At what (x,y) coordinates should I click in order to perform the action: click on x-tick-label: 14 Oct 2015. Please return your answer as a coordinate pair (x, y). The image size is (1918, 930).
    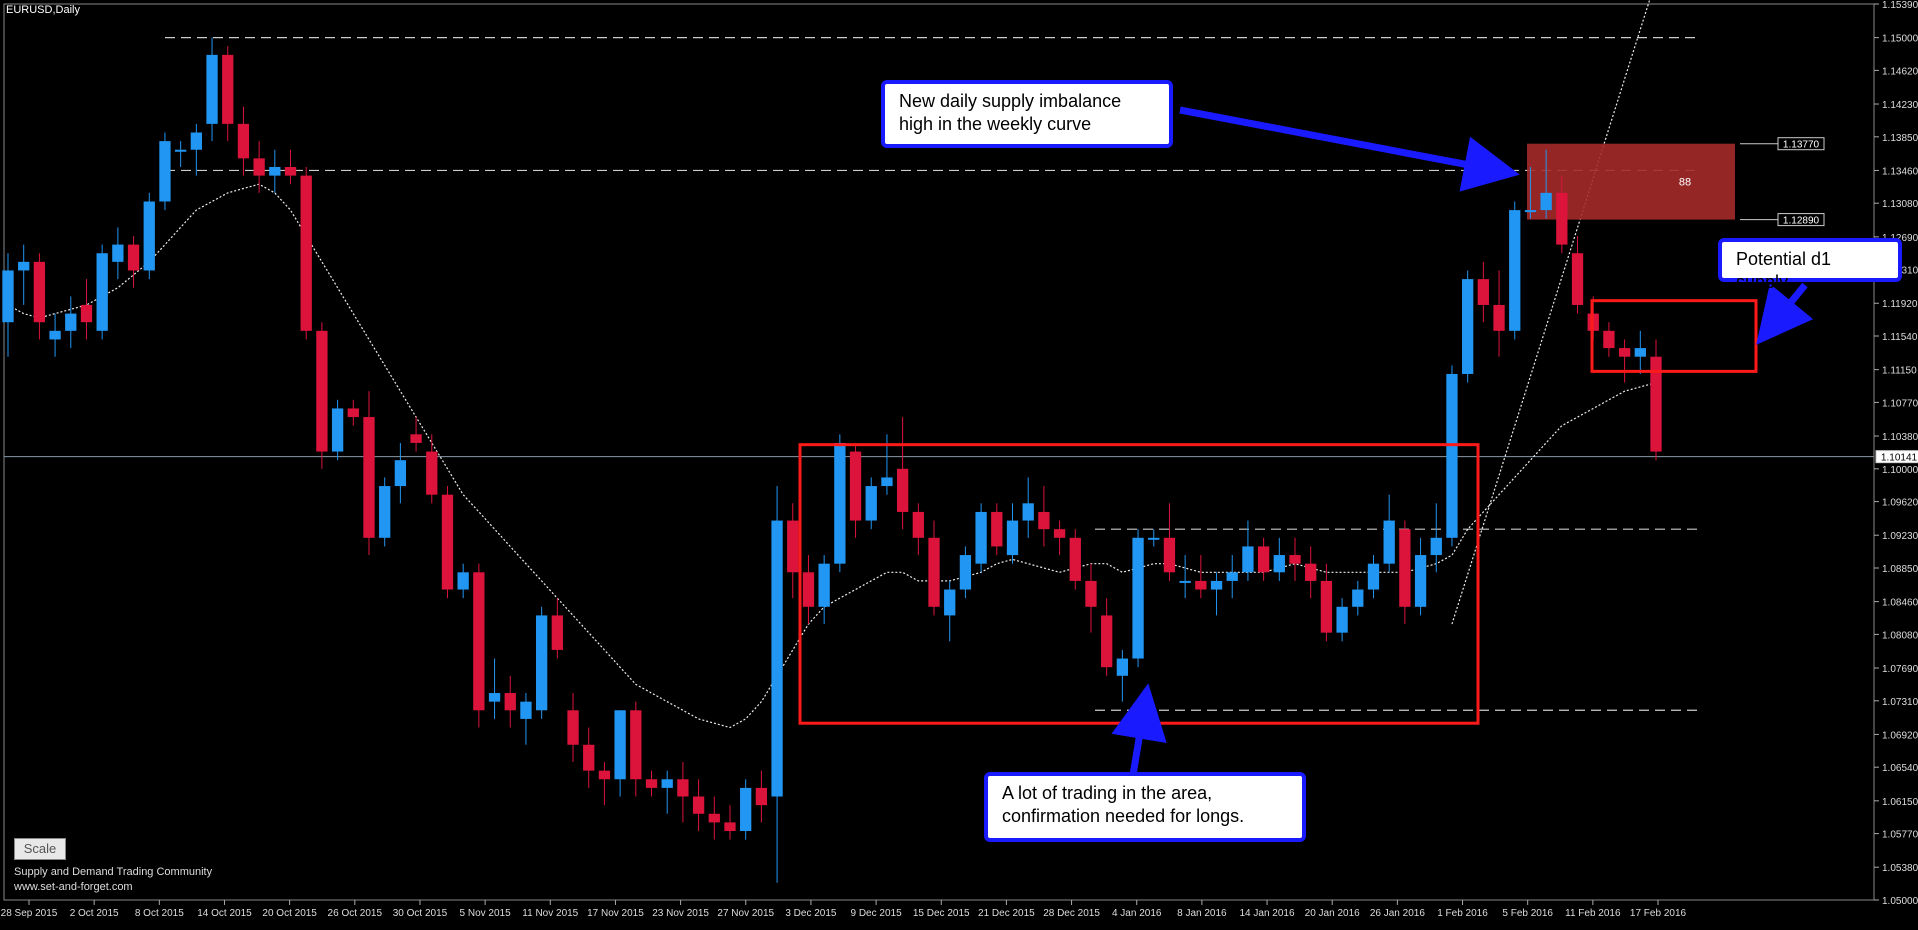
    Looking at the image, I should click on (224, 913).